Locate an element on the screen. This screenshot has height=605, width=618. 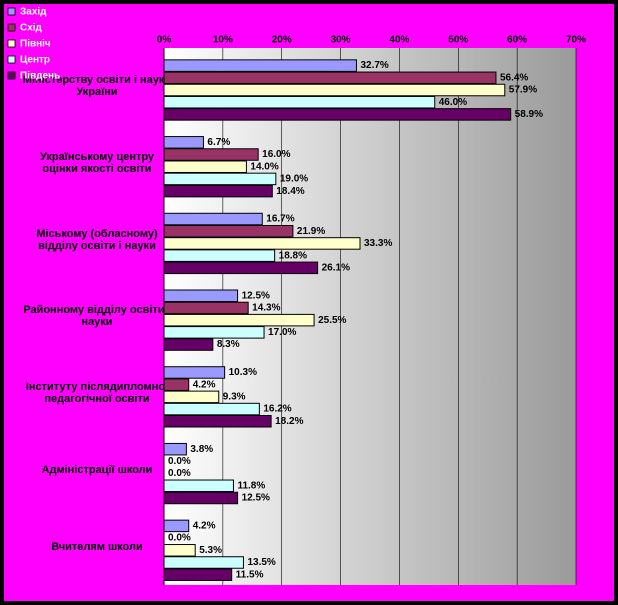
x-tick-label: 70% is located at coordinates (576, 40).